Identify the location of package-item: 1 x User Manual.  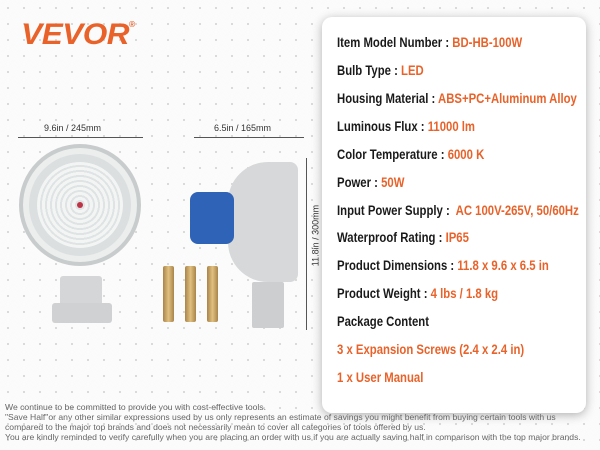
(380, 377).